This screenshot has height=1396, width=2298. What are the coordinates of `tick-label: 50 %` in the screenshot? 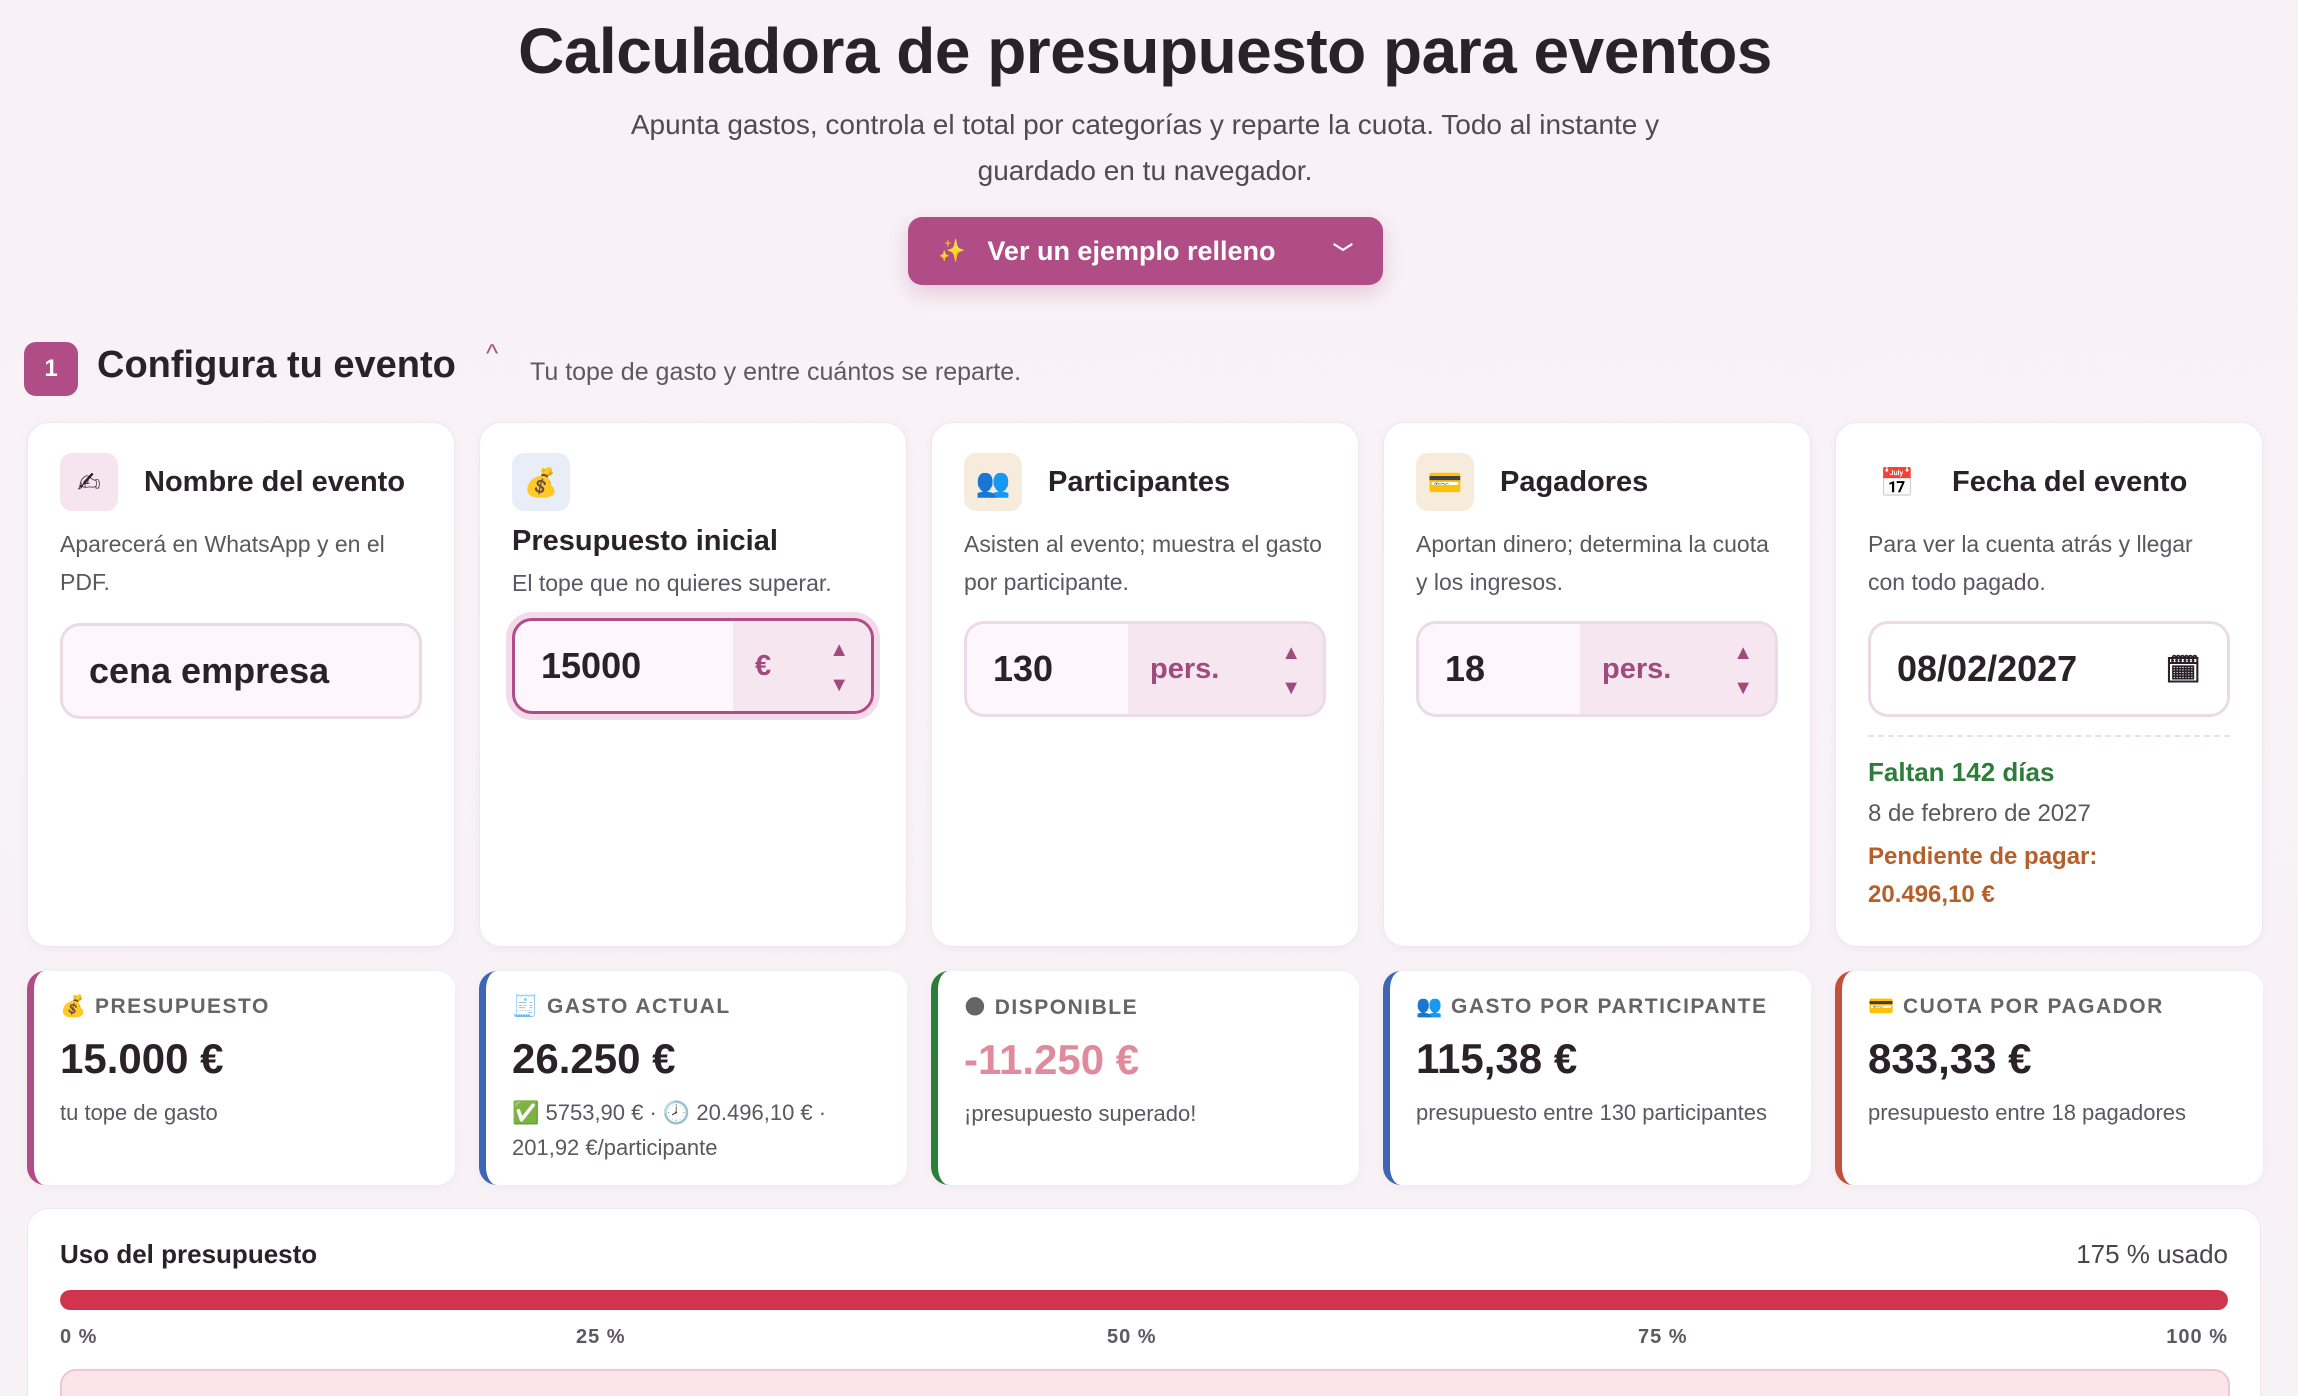 It's located at (1132, 1337).